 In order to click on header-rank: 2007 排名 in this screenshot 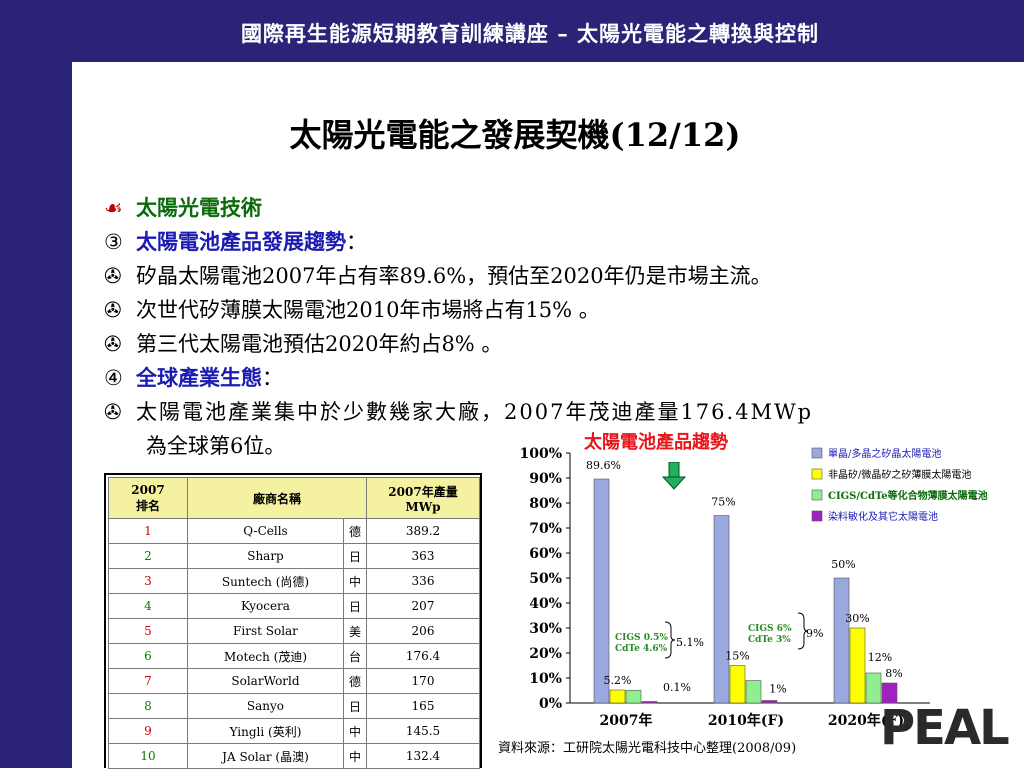, I will do `click(148, 498)`.